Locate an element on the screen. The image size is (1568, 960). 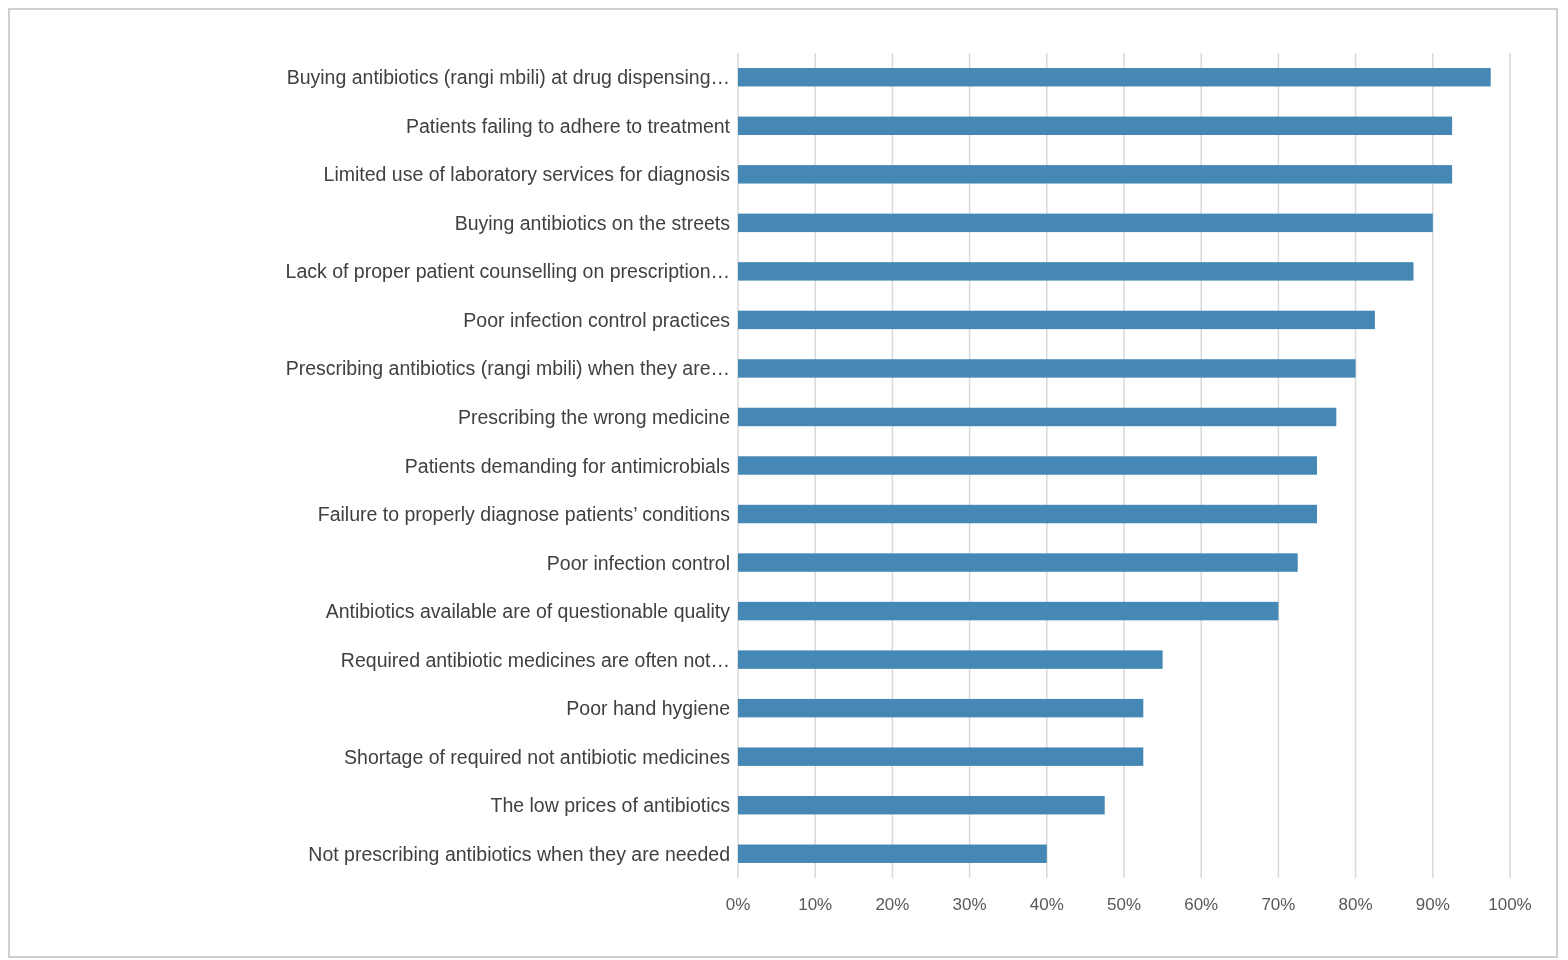
y-tick-label: Antibiotics available are of questionable quality is located at coordinates (528, 611).